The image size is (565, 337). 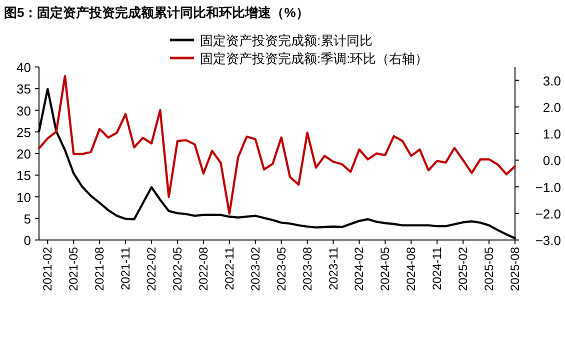 I want to click on y2-tick-label: −1.0, so click(x=548, y=187).